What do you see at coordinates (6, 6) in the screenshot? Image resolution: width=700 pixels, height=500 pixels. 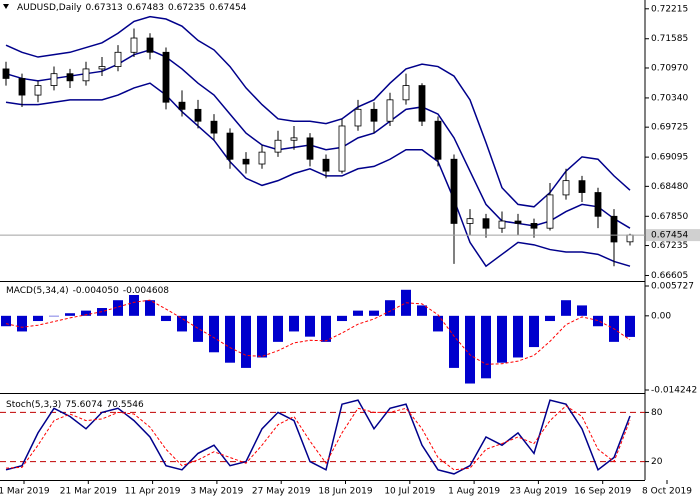 I see `menu-icon` at bounding box center [6, 6].